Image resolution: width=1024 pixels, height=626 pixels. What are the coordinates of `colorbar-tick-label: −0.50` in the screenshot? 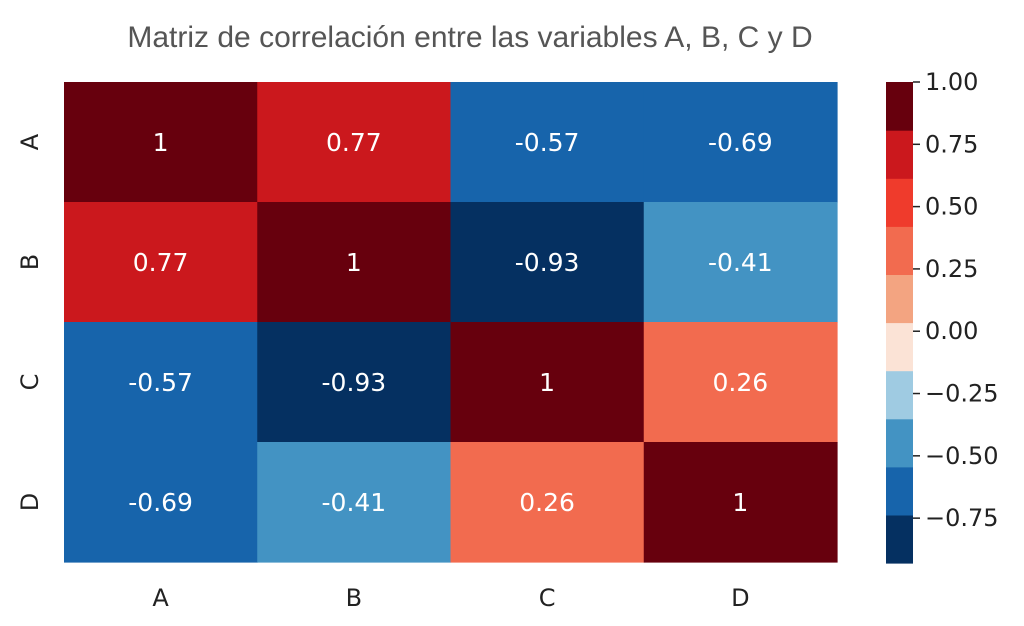 It's located at (962, 456).